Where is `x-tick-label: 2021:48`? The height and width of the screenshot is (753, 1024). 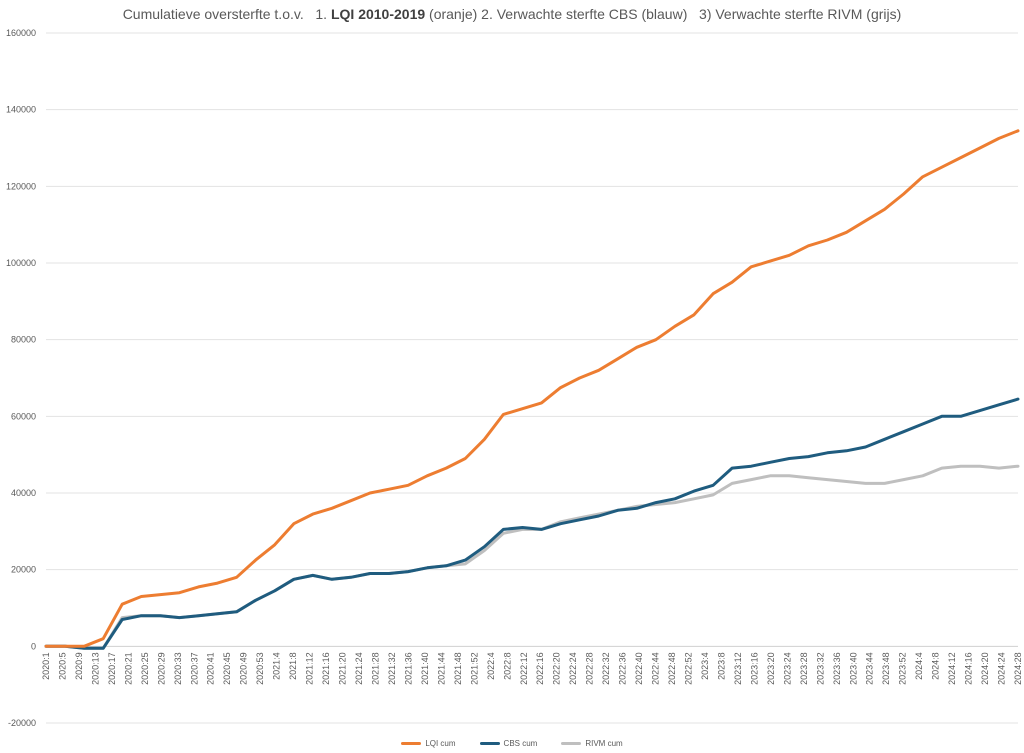 x-tick-label: 2021:48 is located at coordinates (458, 668).